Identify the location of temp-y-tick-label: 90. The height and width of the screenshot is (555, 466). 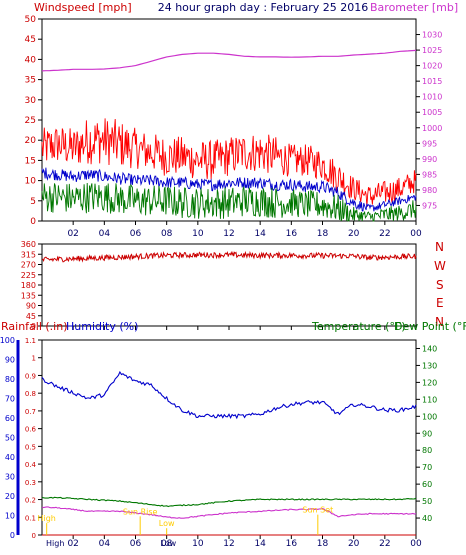
(427, 433).